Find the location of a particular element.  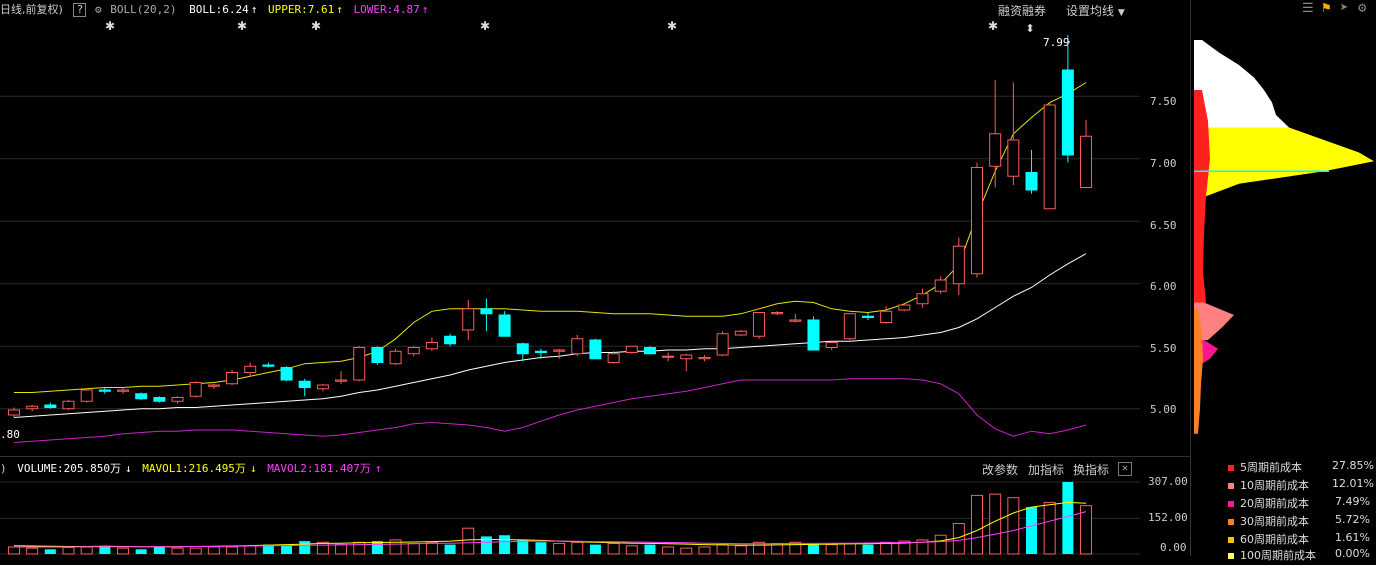

boll-value: BOLL:6.24 is located at coordinates (219, 9).